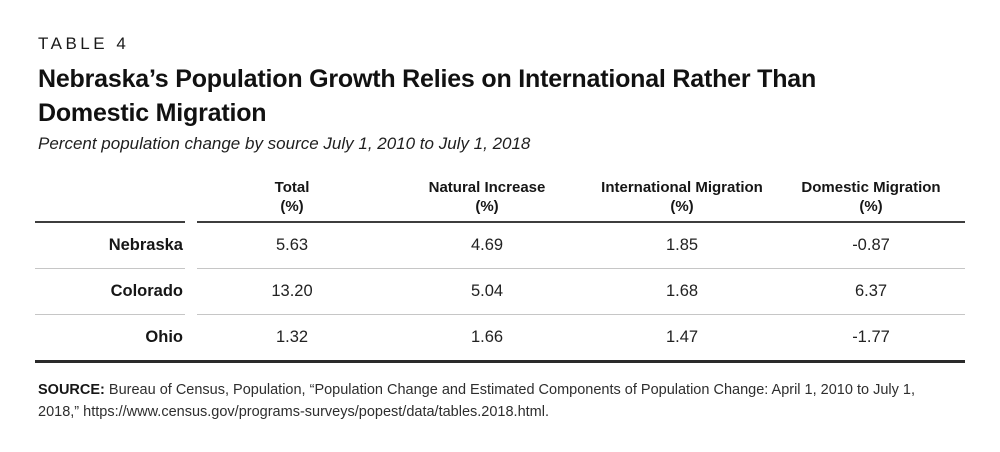 This screenshot has height=452, width=1000. Describe the element at coordinates (110, 291) in the screenshot. I see `row-label: Colorado` at that location.